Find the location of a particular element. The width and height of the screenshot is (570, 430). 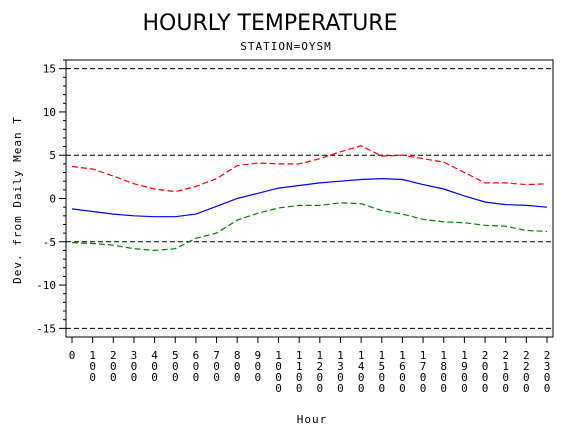

chart-title: HOURLY TEMPERATURE is located at coordinates (270, 23).